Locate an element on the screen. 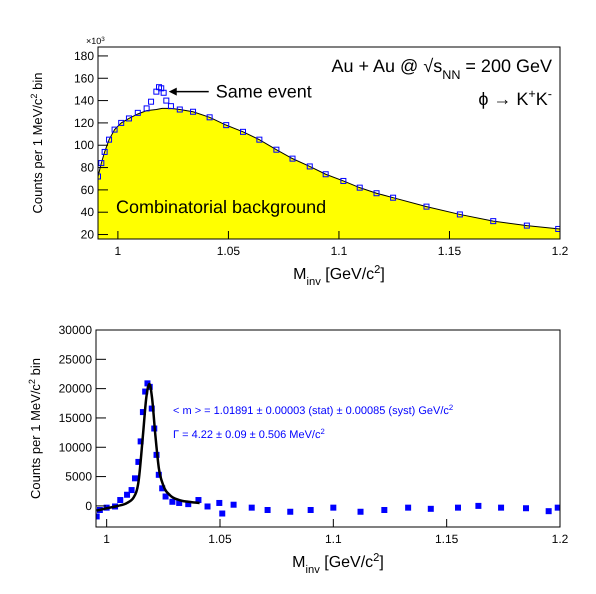  annotation: ϕ → K$^{+}$K$^{-}$ is located at coordinates (515, 98).